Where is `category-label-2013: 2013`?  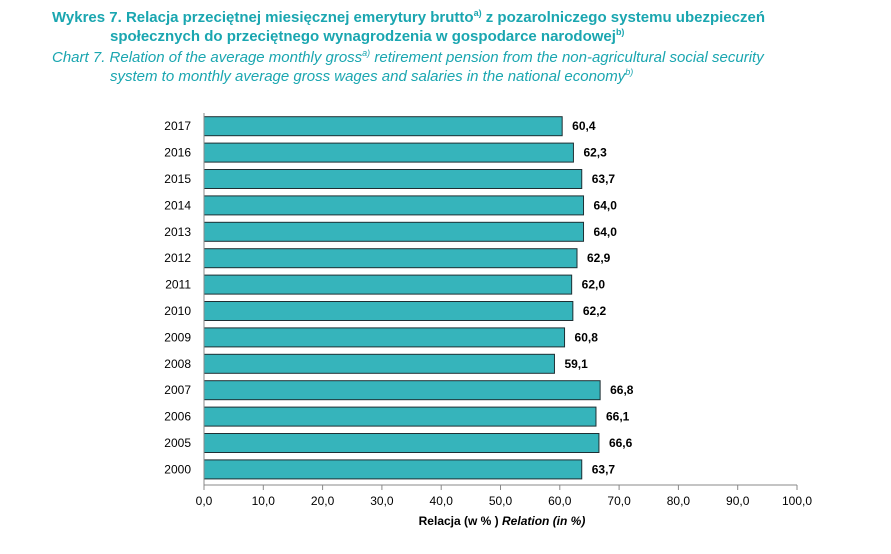 category-label-2013: 2013 is located at coordinates (177, 232).